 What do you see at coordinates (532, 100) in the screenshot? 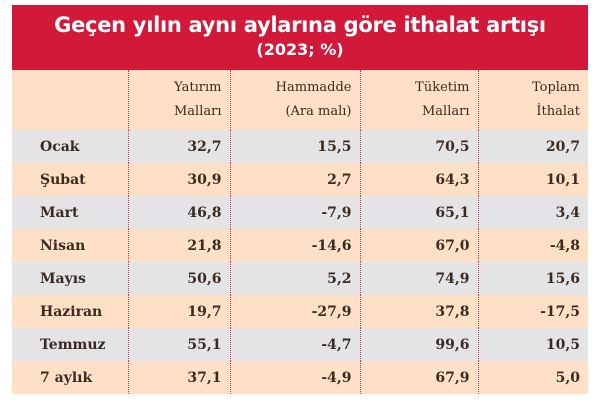
I see `header-toplam: Toplam İthalat` at bounding box center [532, 100].